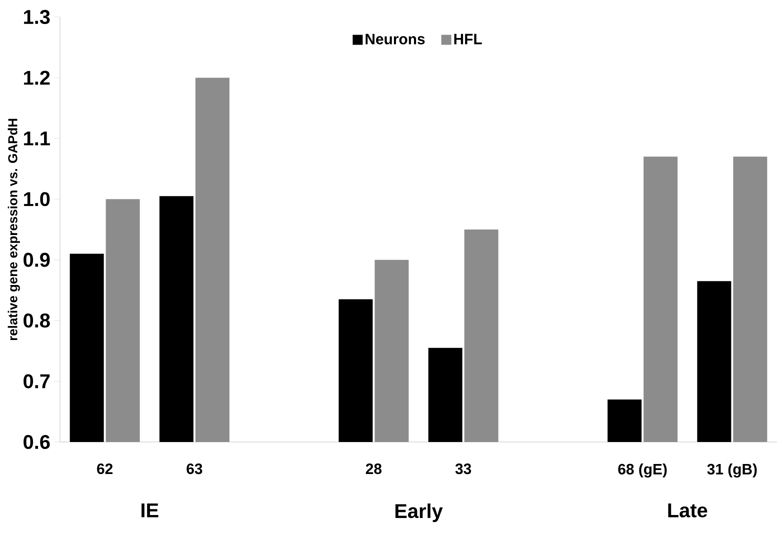 Image resolution: width=783 pixels, height=544 pixels. I want to click on legend-label: HFL, so click(468, 39).